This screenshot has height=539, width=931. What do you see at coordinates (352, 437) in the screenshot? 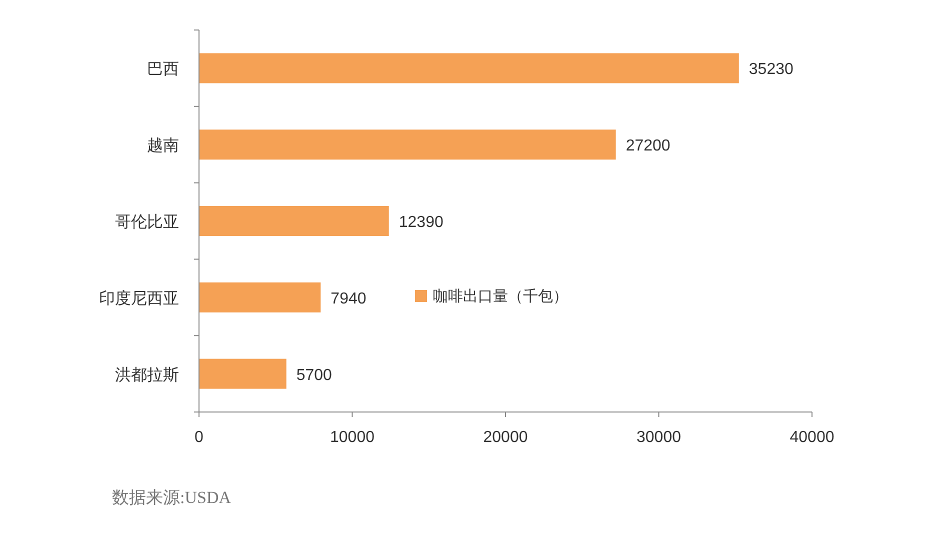
I see `x-tick-label: 10000` at bounding box center [352, 437].